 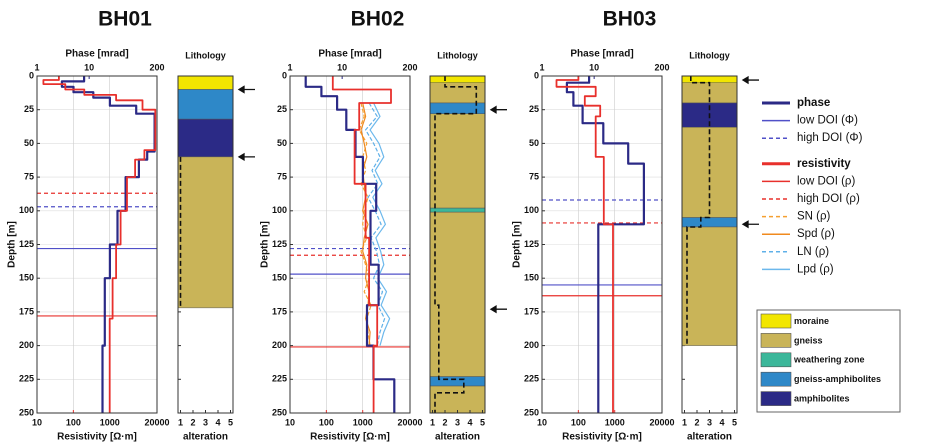 What do you see at coordinates (73, 422) in the screenshot?
I see `x-tick-label: 100` at bounding box center [73, 422].